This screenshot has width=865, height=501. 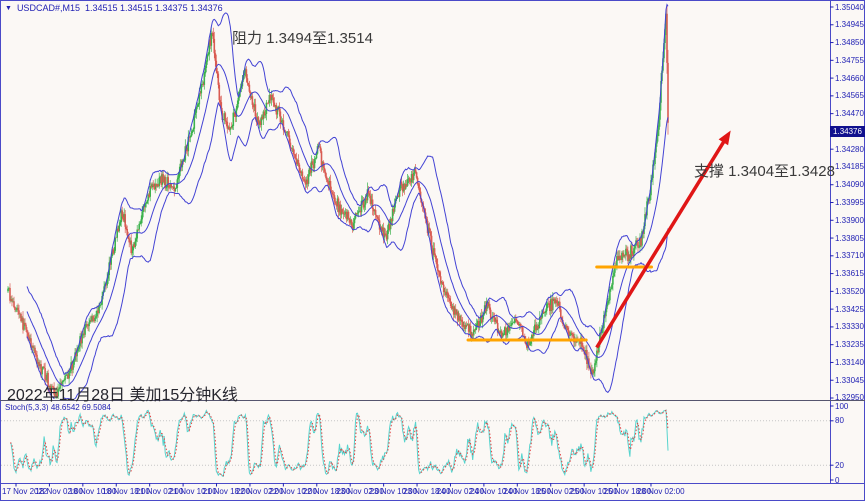 I want to click on price-axis-label: 1.33425, so click(x=849, y=309).